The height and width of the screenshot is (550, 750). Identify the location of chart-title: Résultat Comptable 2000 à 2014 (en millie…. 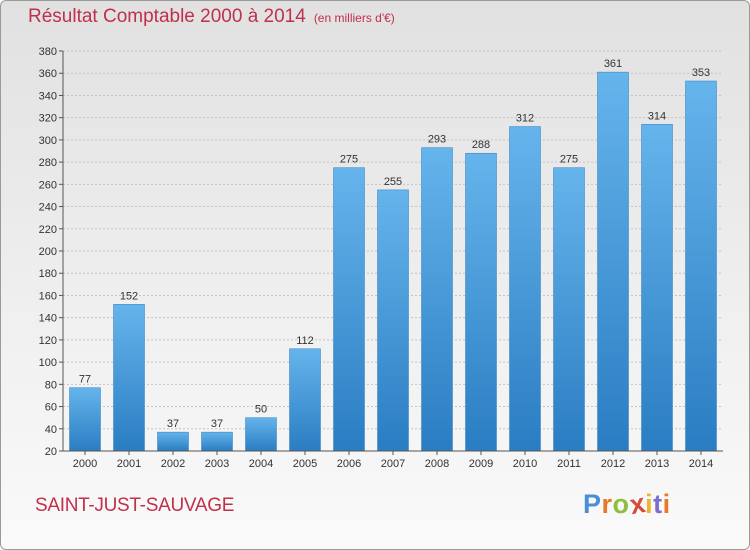
(211, 17).